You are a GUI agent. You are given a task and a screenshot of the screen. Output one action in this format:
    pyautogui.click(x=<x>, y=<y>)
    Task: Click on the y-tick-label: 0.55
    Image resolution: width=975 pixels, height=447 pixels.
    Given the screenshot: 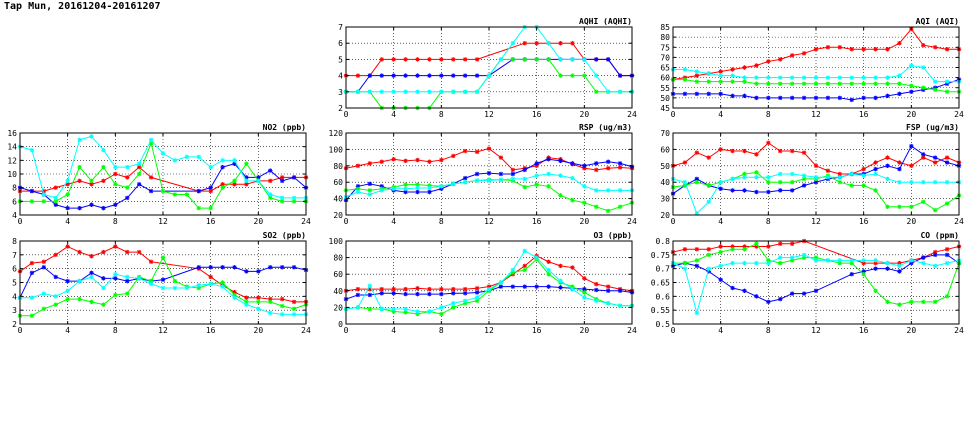 What is the action you would take?
    pyautogui.click(x=660, y=310)
    